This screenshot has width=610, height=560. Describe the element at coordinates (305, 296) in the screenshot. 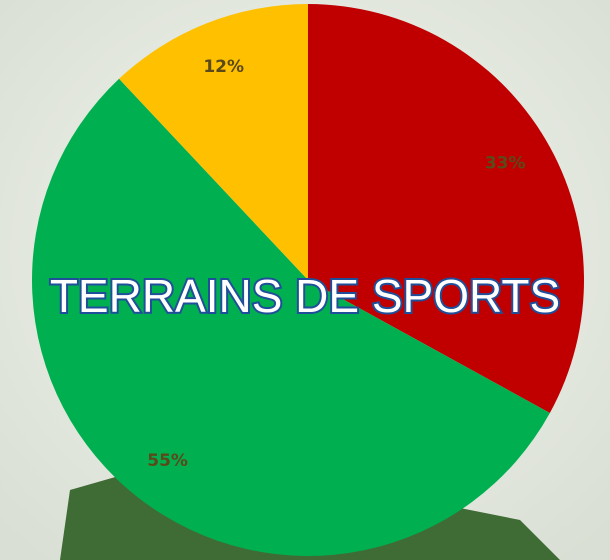

I see `chart-title: TERRAINS DE SPORTS` at that location.